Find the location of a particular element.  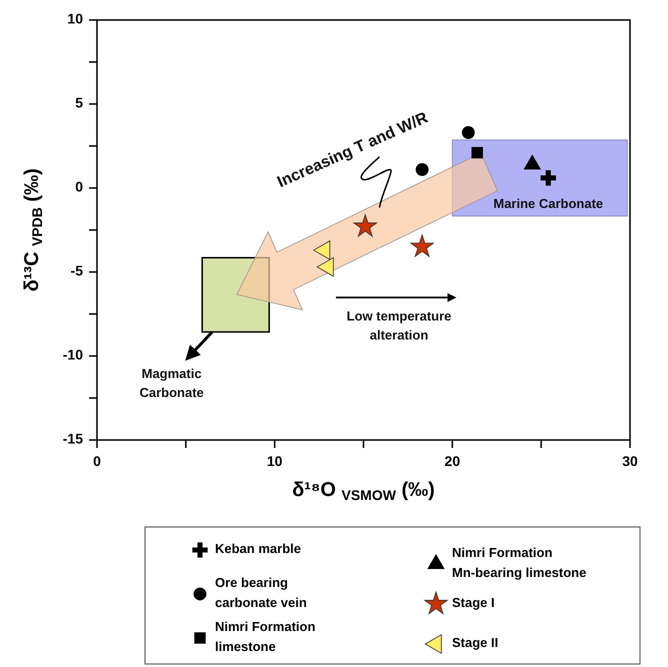

legend-label: Stage II is located at coordinates (475, 642).